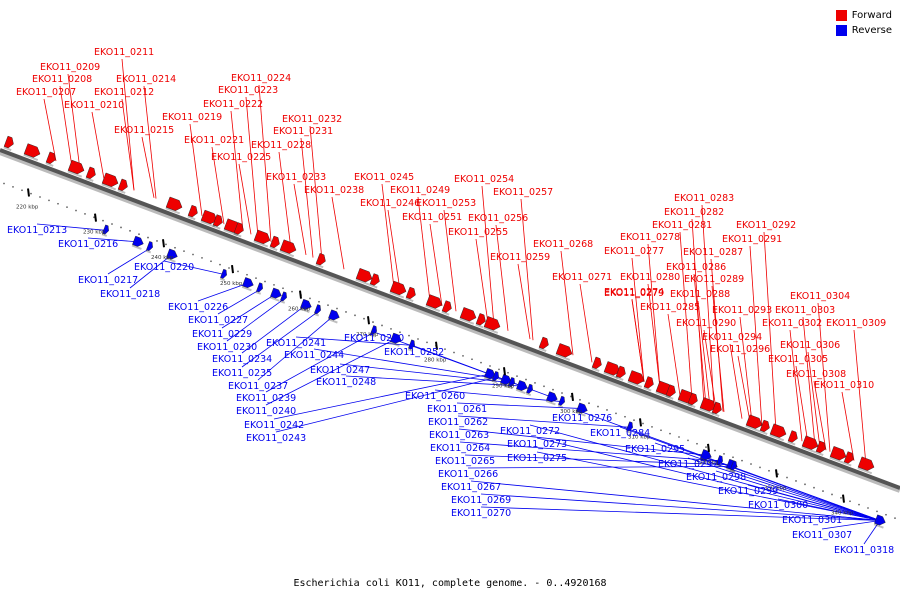  What do you see at coordinates (276, 438) in the screenshot?
I see `reverse-gene-label: EKO11_0243` at bounding box center [276, 438].